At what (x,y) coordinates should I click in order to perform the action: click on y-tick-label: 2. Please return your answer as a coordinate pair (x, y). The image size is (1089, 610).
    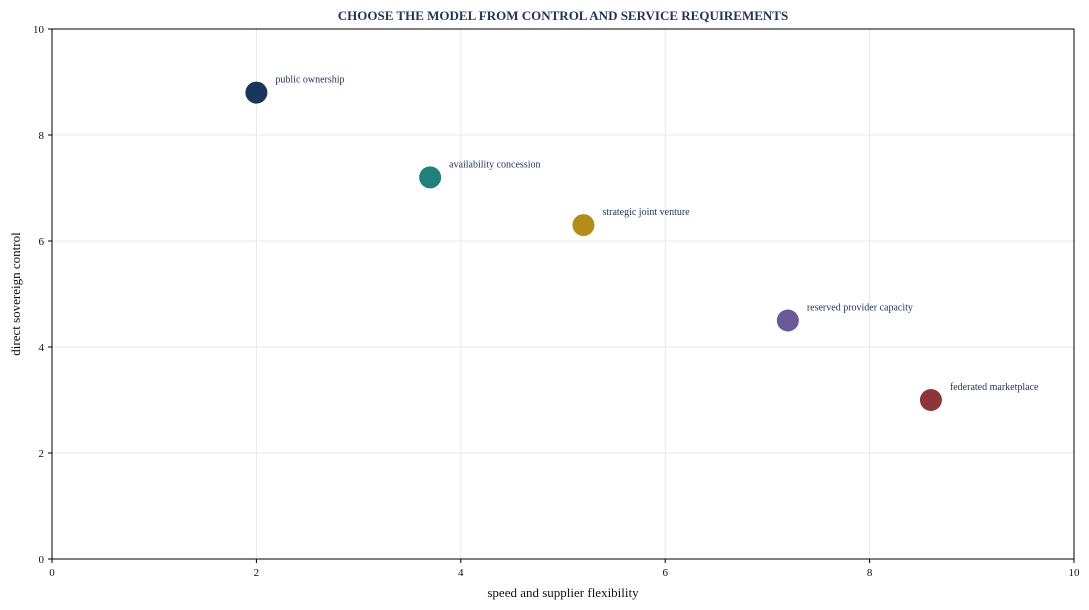
    Looking at the image, I should click on (42, 454).